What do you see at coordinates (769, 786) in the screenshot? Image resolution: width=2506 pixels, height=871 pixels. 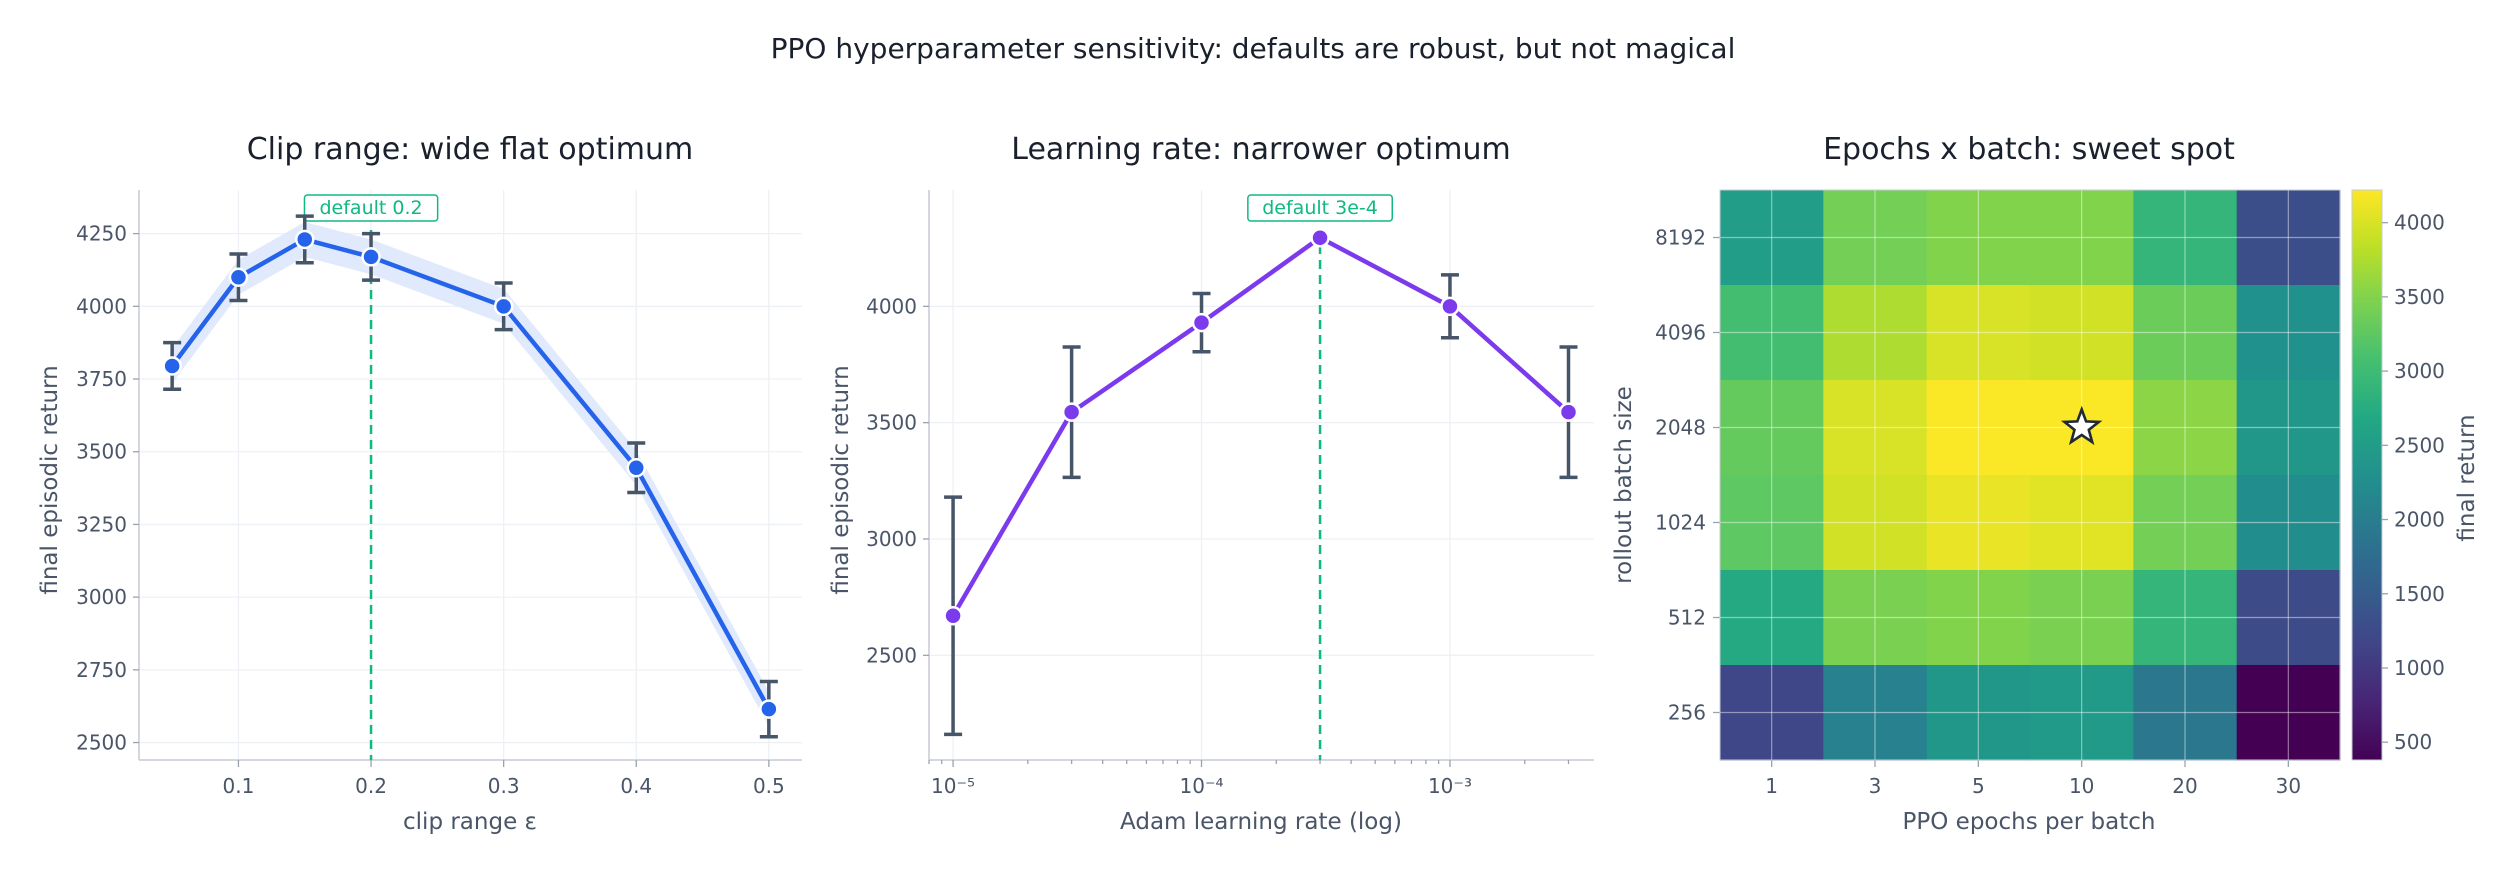 I see `x-tick-label: 0.5` at bounding box center [769, 786].